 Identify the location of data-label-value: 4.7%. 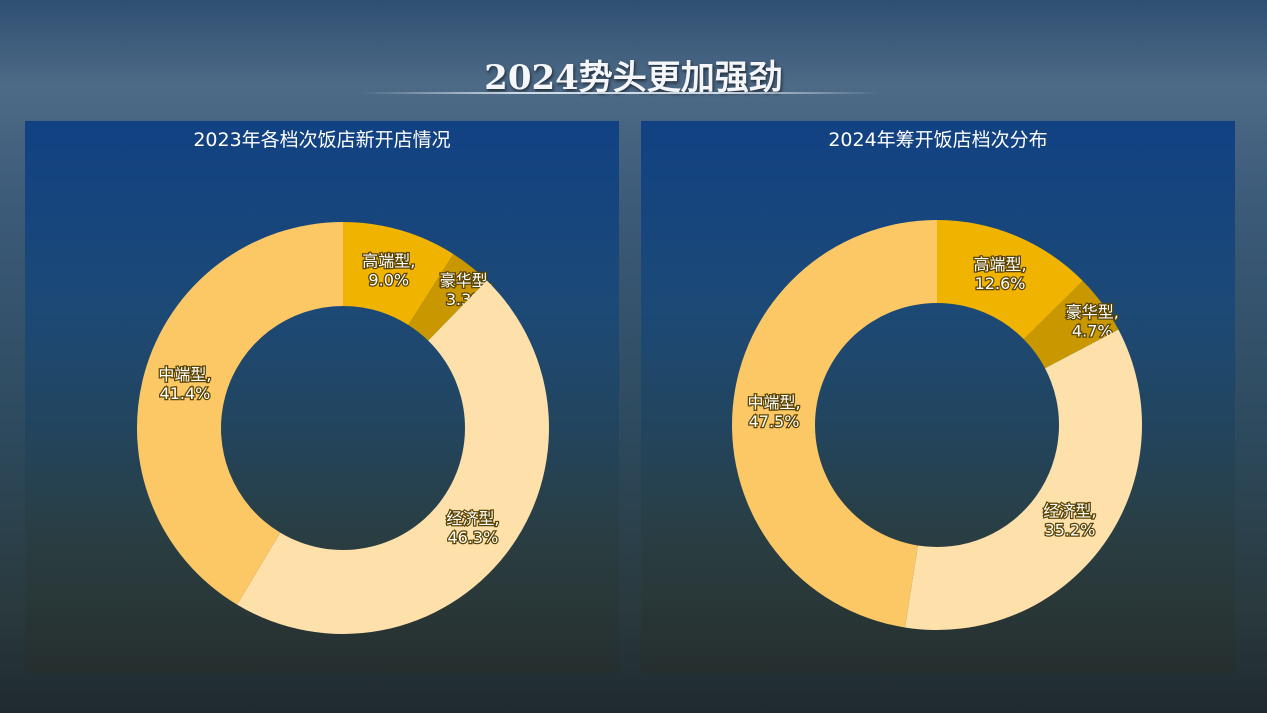
(1092, 331).